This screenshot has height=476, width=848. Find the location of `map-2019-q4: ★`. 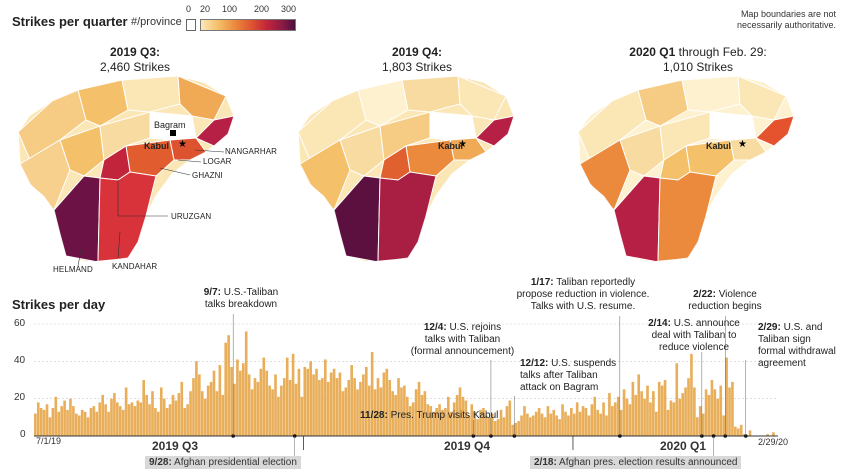

map-2019-q4: ★ is located at coordinates (406, 169).